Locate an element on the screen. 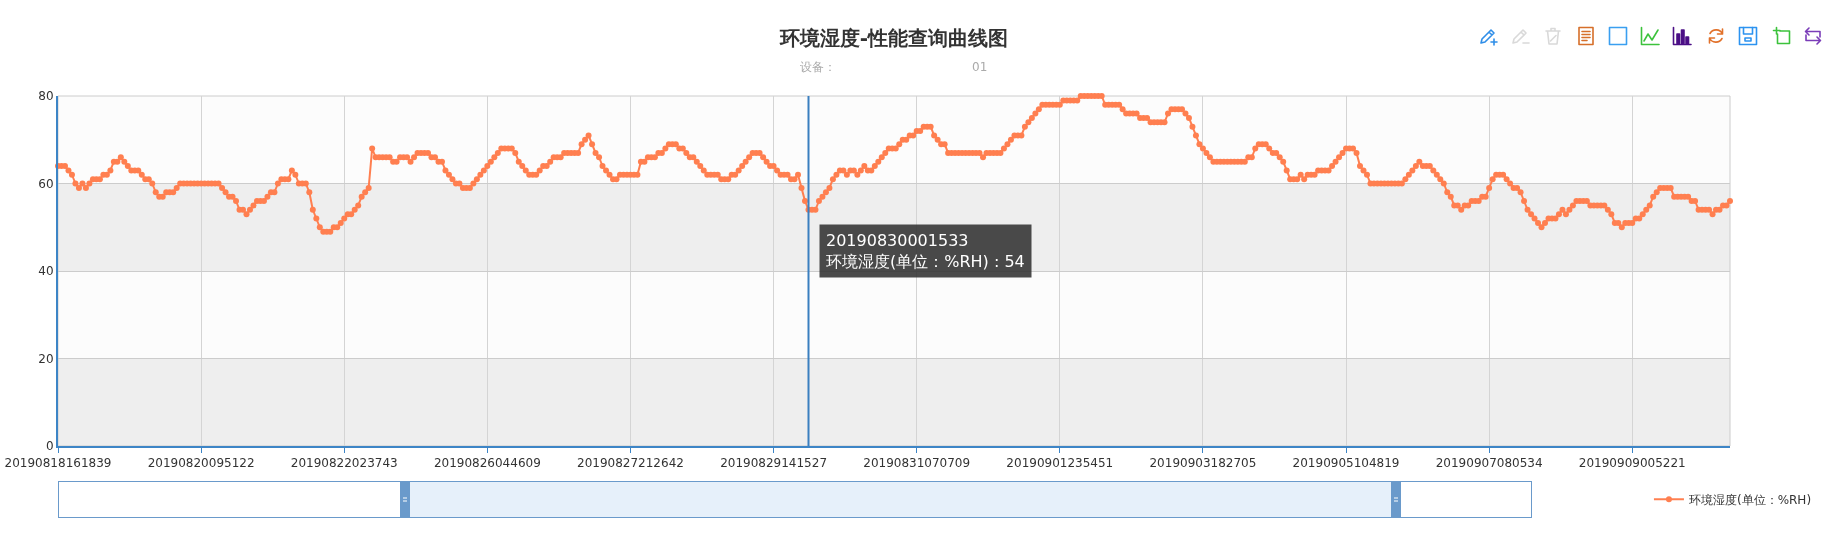 The width and height of the screenshot is (1838, 541). x-tick-label: 20190827212642 is located at coordinates (630, 463).